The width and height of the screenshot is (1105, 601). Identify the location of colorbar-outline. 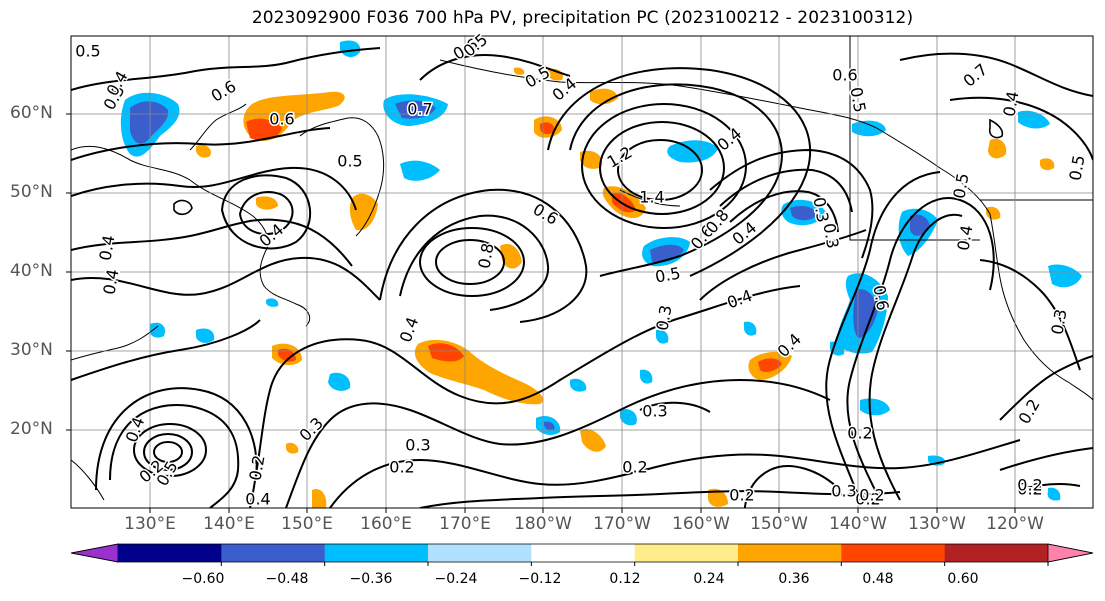
(582, 553).